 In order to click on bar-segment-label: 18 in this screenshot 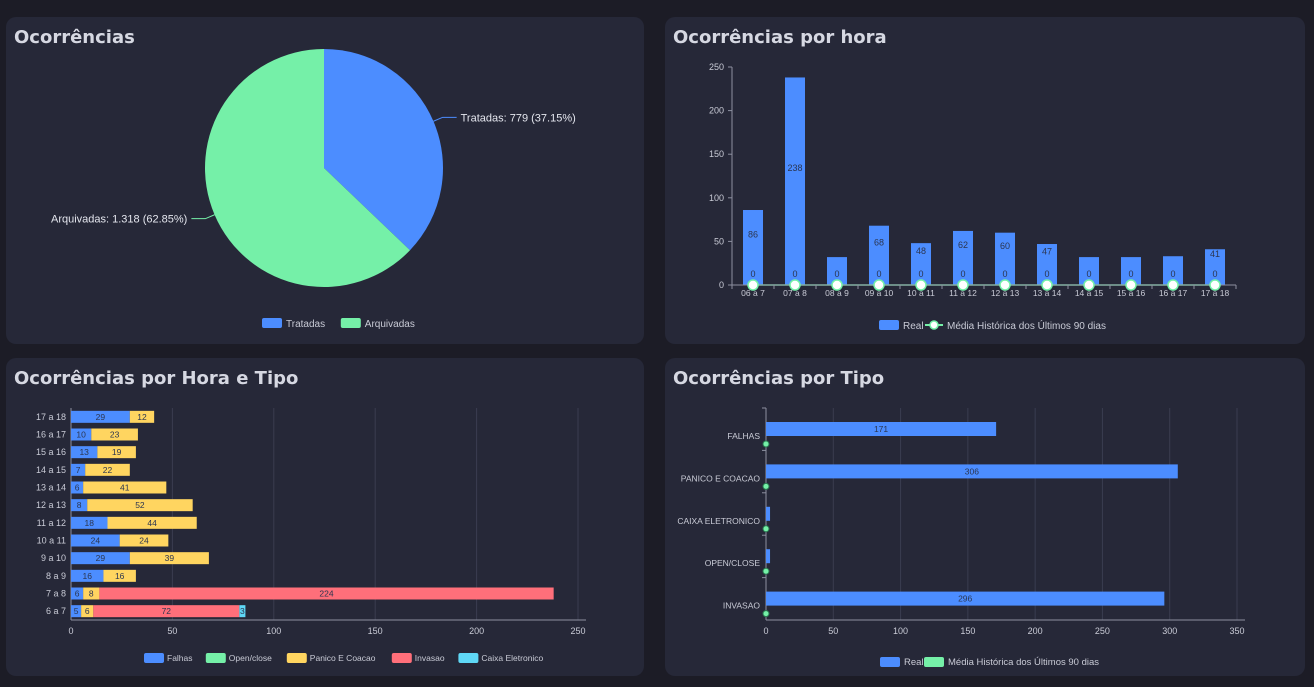, I will do `click(90, 523)`.